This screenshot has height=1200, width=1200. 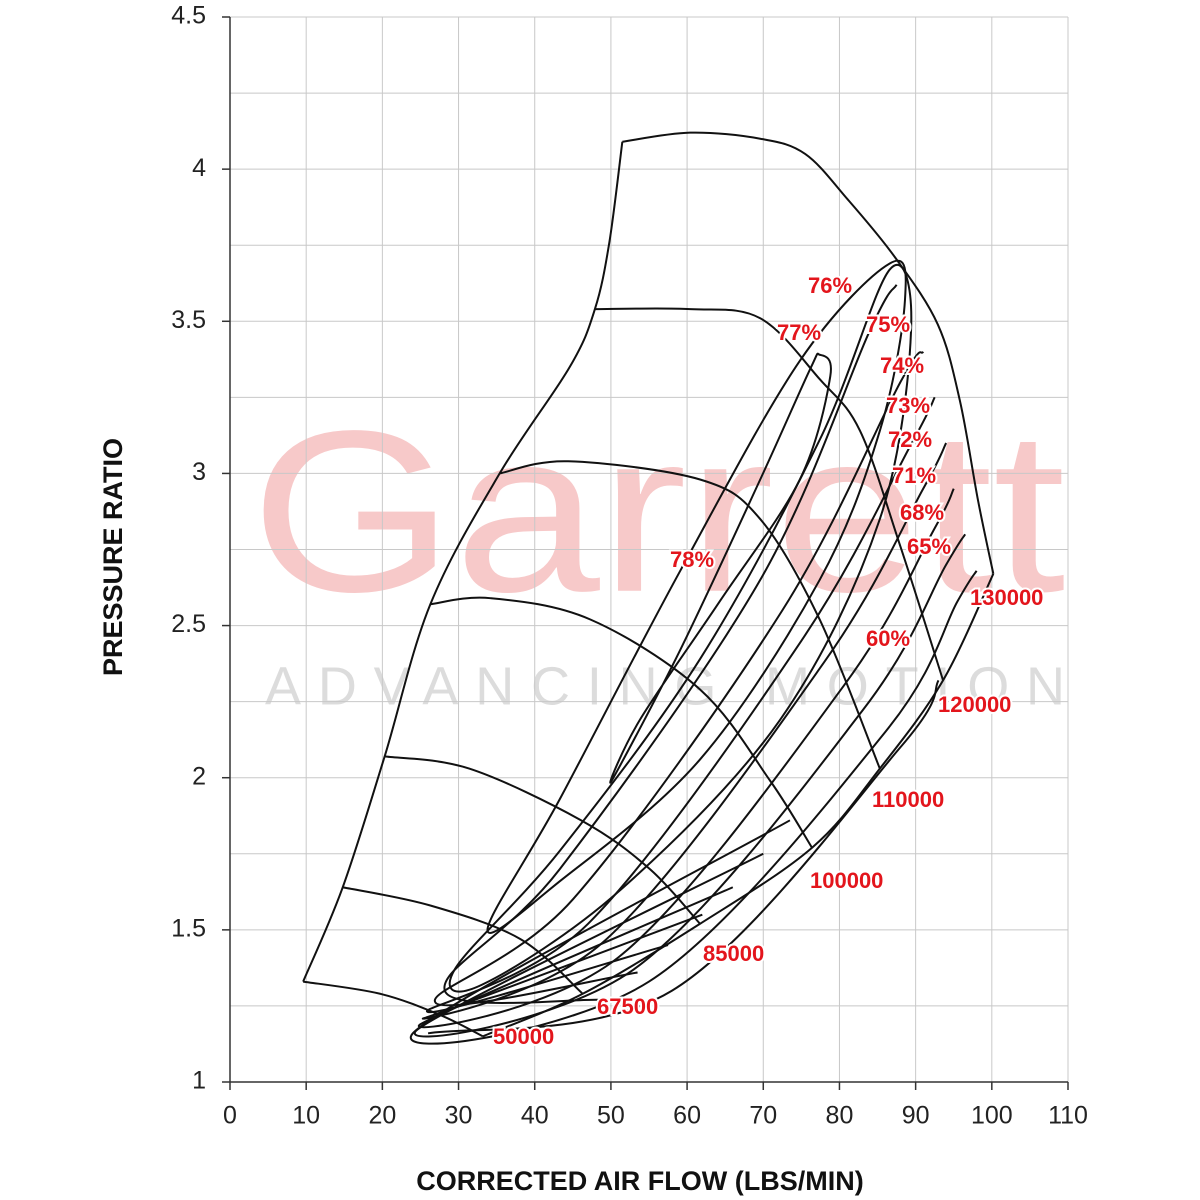 What do you see at coordinates (306, 1116) in the screenshot?
I see `x-tick-label: 10` at bounding box center [306, 1116].